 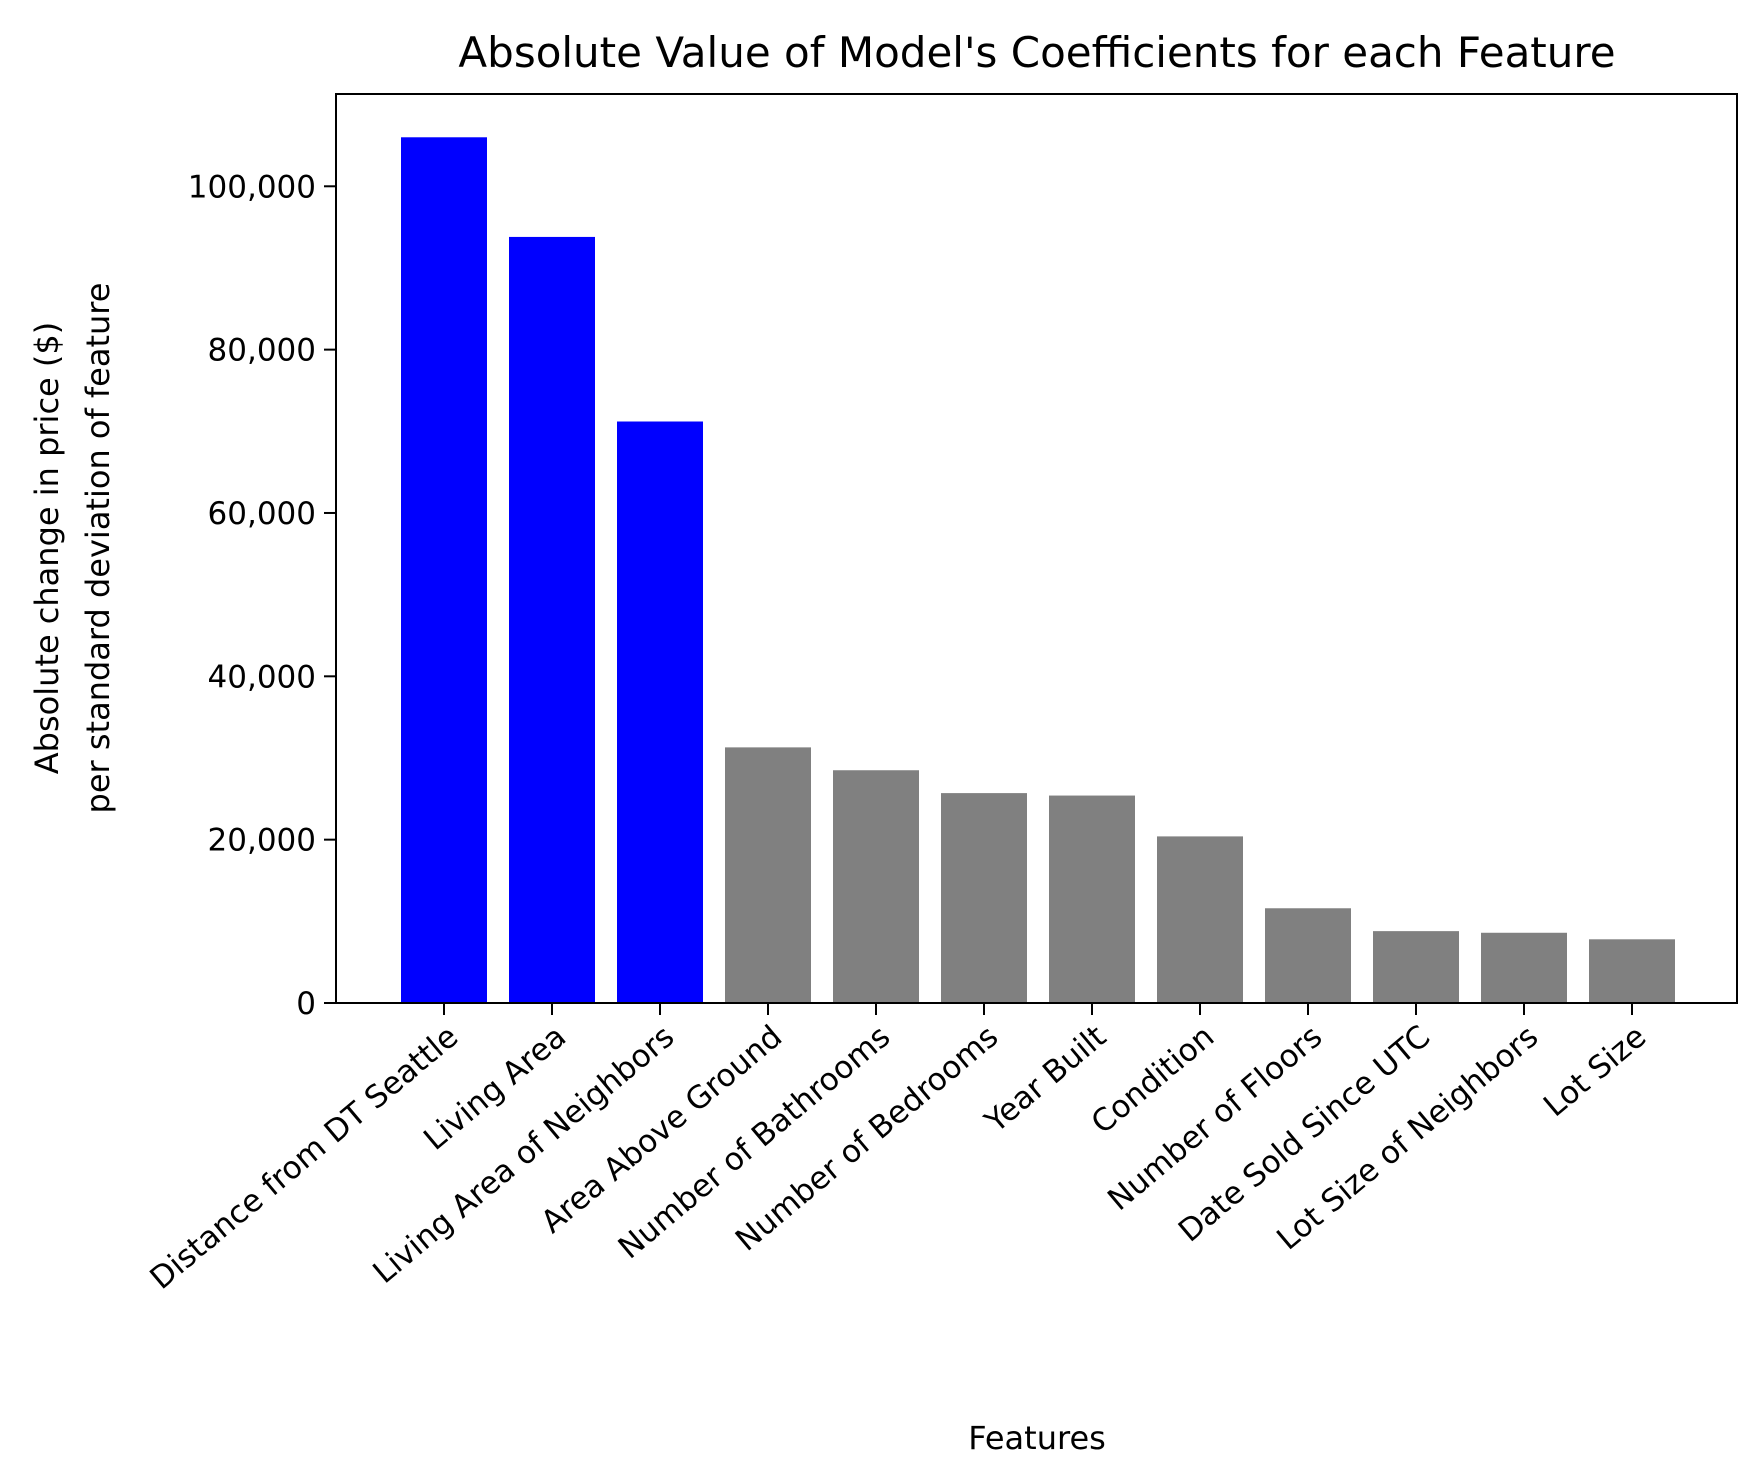 I want to click on y-axis: 0 20,000 40,000 60,000 80,000 100,000, so click(x=262, y=595).